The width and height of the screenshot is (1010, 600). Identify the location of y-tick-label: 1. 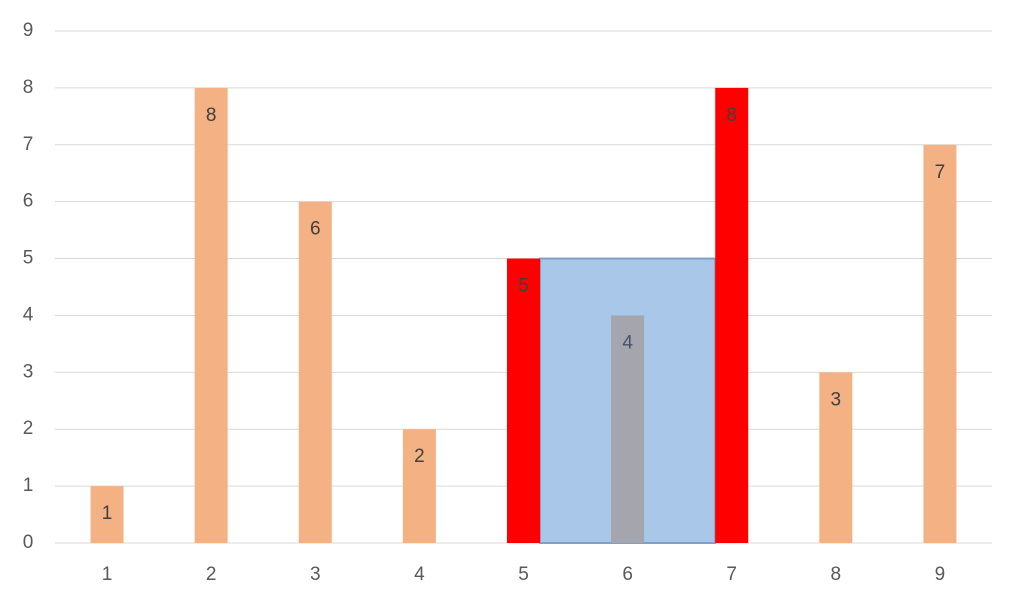
(28, 485).